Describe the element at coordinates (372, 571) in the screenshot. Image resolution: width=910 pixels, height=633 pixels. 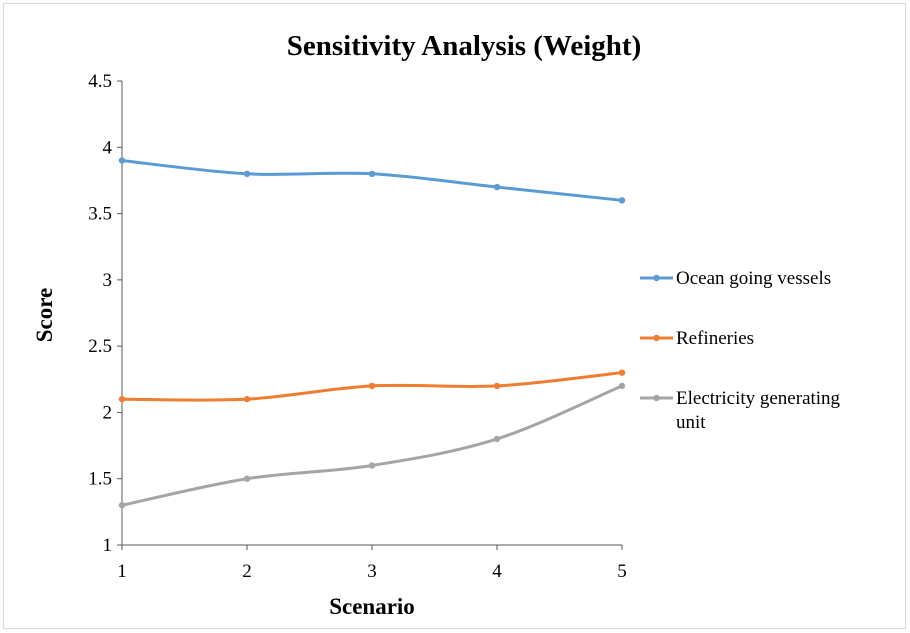
I see `x-tick-label: 3` at that location.